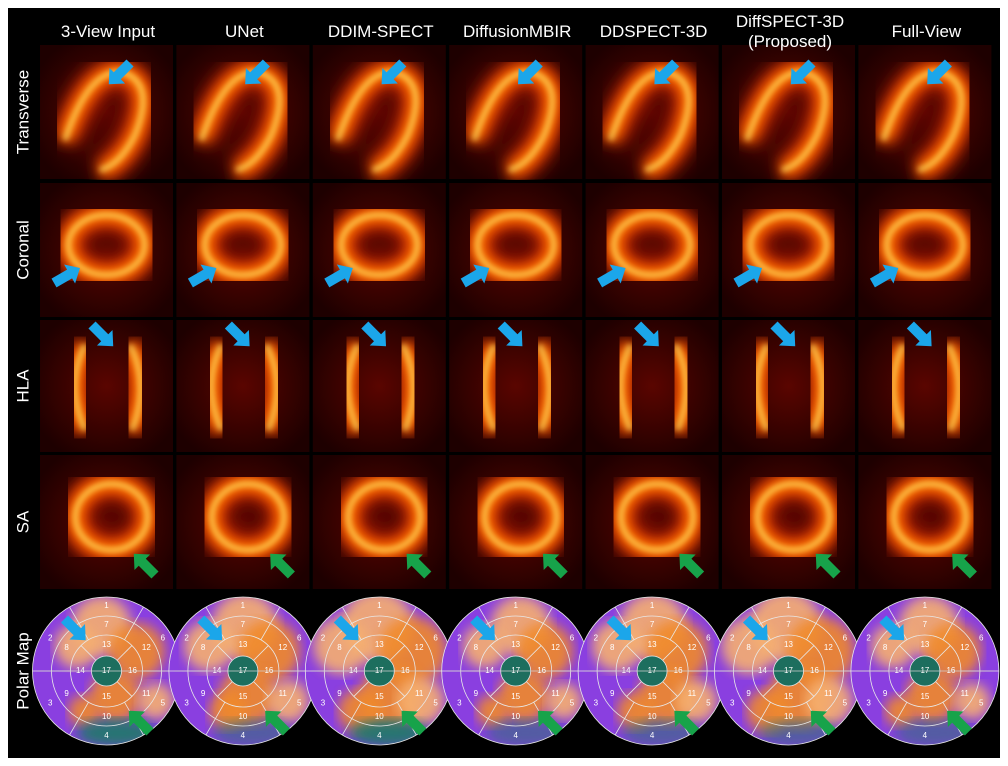 This screenshot has height=766, width=1008. I want to click on segment-label: 2, so click(323, 638).